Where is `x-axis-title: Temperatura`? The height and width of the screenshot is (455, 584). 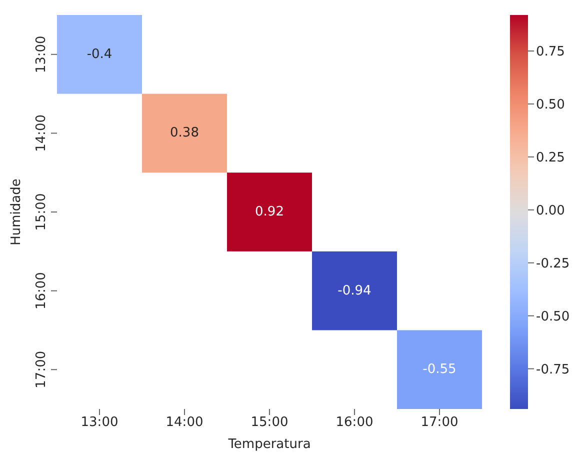
x-axis-title: Temperatura is located at coordinates (269, 444).